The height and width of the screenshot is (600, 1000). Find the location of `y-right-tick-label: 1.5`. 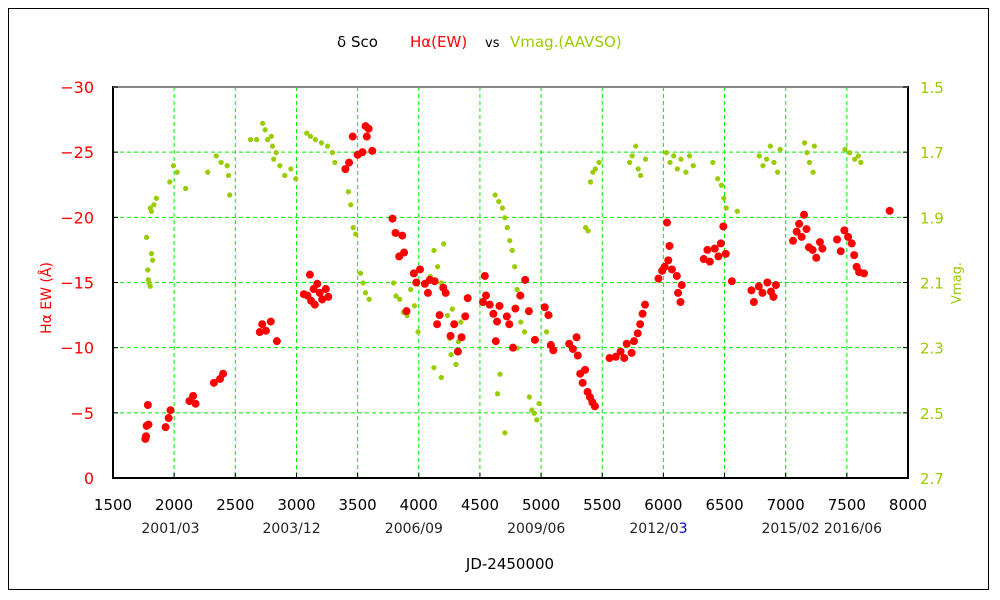

y-right-tick-label: 1.5 is located at coordinates (932, 88).